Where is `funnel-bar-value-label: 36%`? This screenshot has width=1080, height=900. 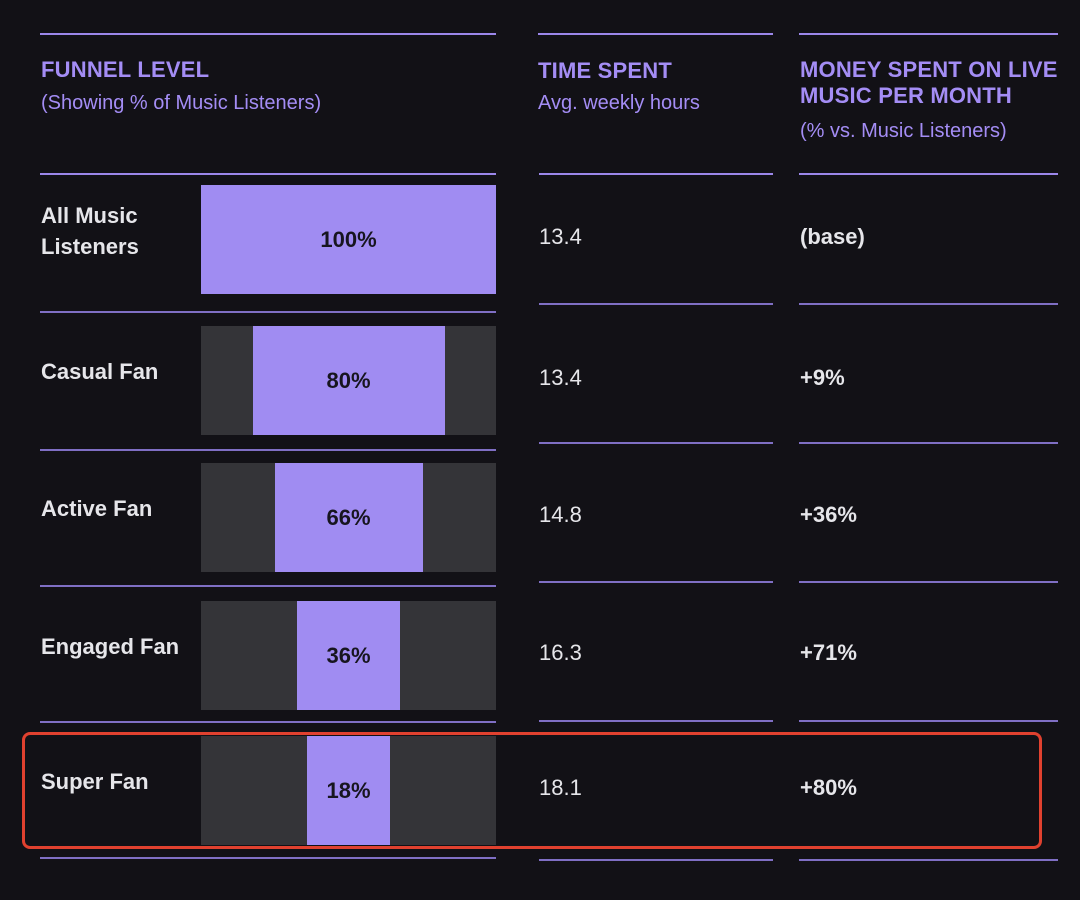 funnel-bar-value-label: 36% is located at coordinates (348, 655).